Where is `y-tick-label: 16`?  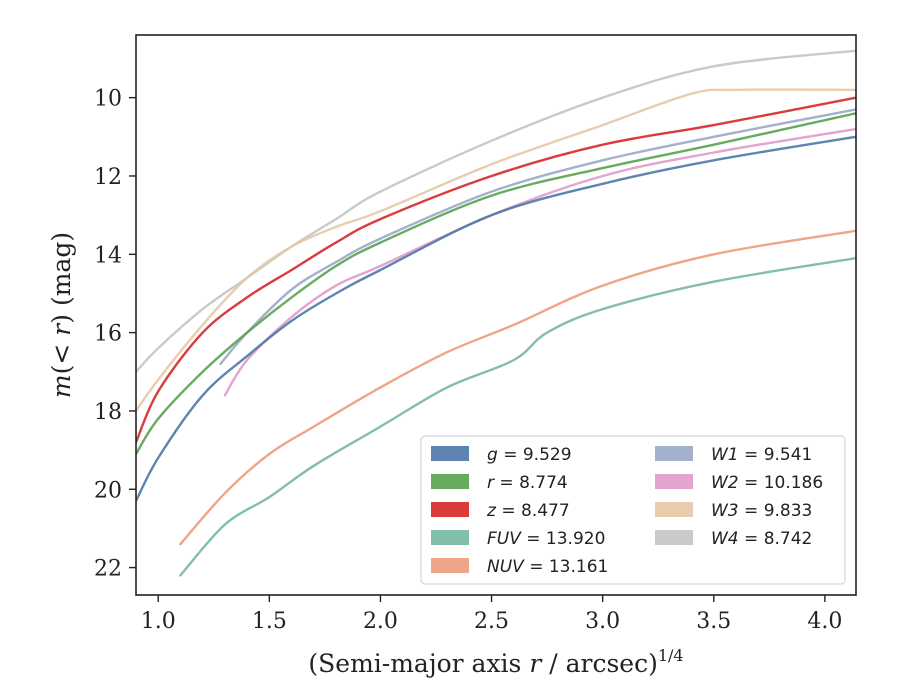 y-tick-label: 16 is located at coordinates (108, 334).